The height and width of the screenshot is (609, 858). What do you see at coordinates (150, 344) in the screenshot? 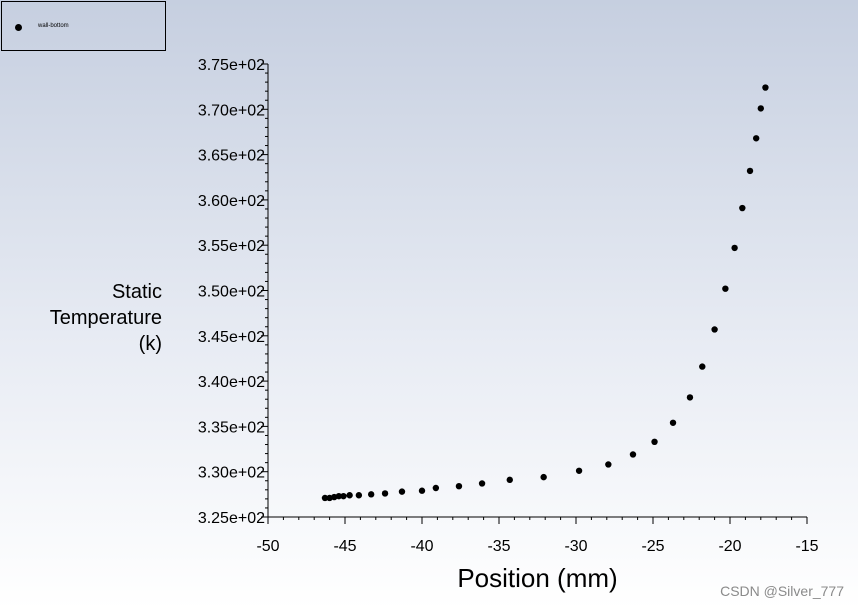
I see `y-axis-title-line-3: (k)` at bounding box center [150, 344].